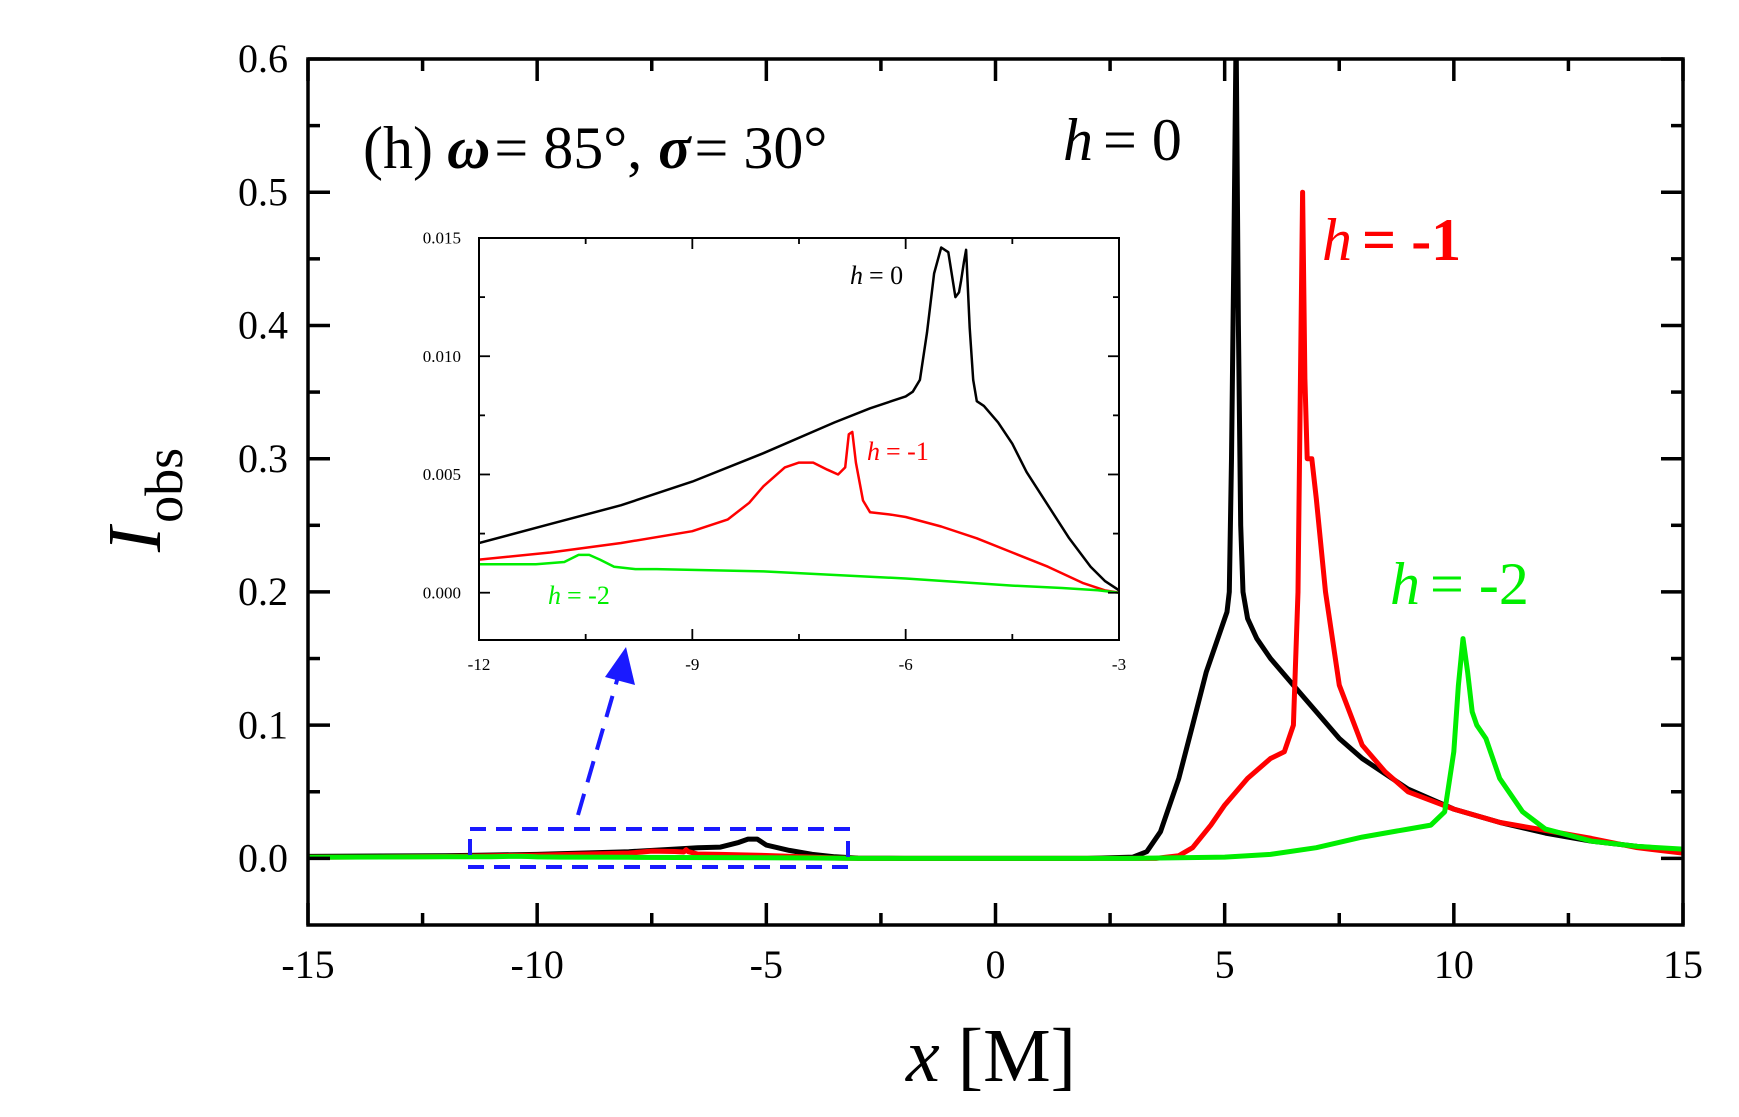 This screenshot has height=1117, width=1739. I want to click on main-label-h-2: h = -2, so click(1459, 584).